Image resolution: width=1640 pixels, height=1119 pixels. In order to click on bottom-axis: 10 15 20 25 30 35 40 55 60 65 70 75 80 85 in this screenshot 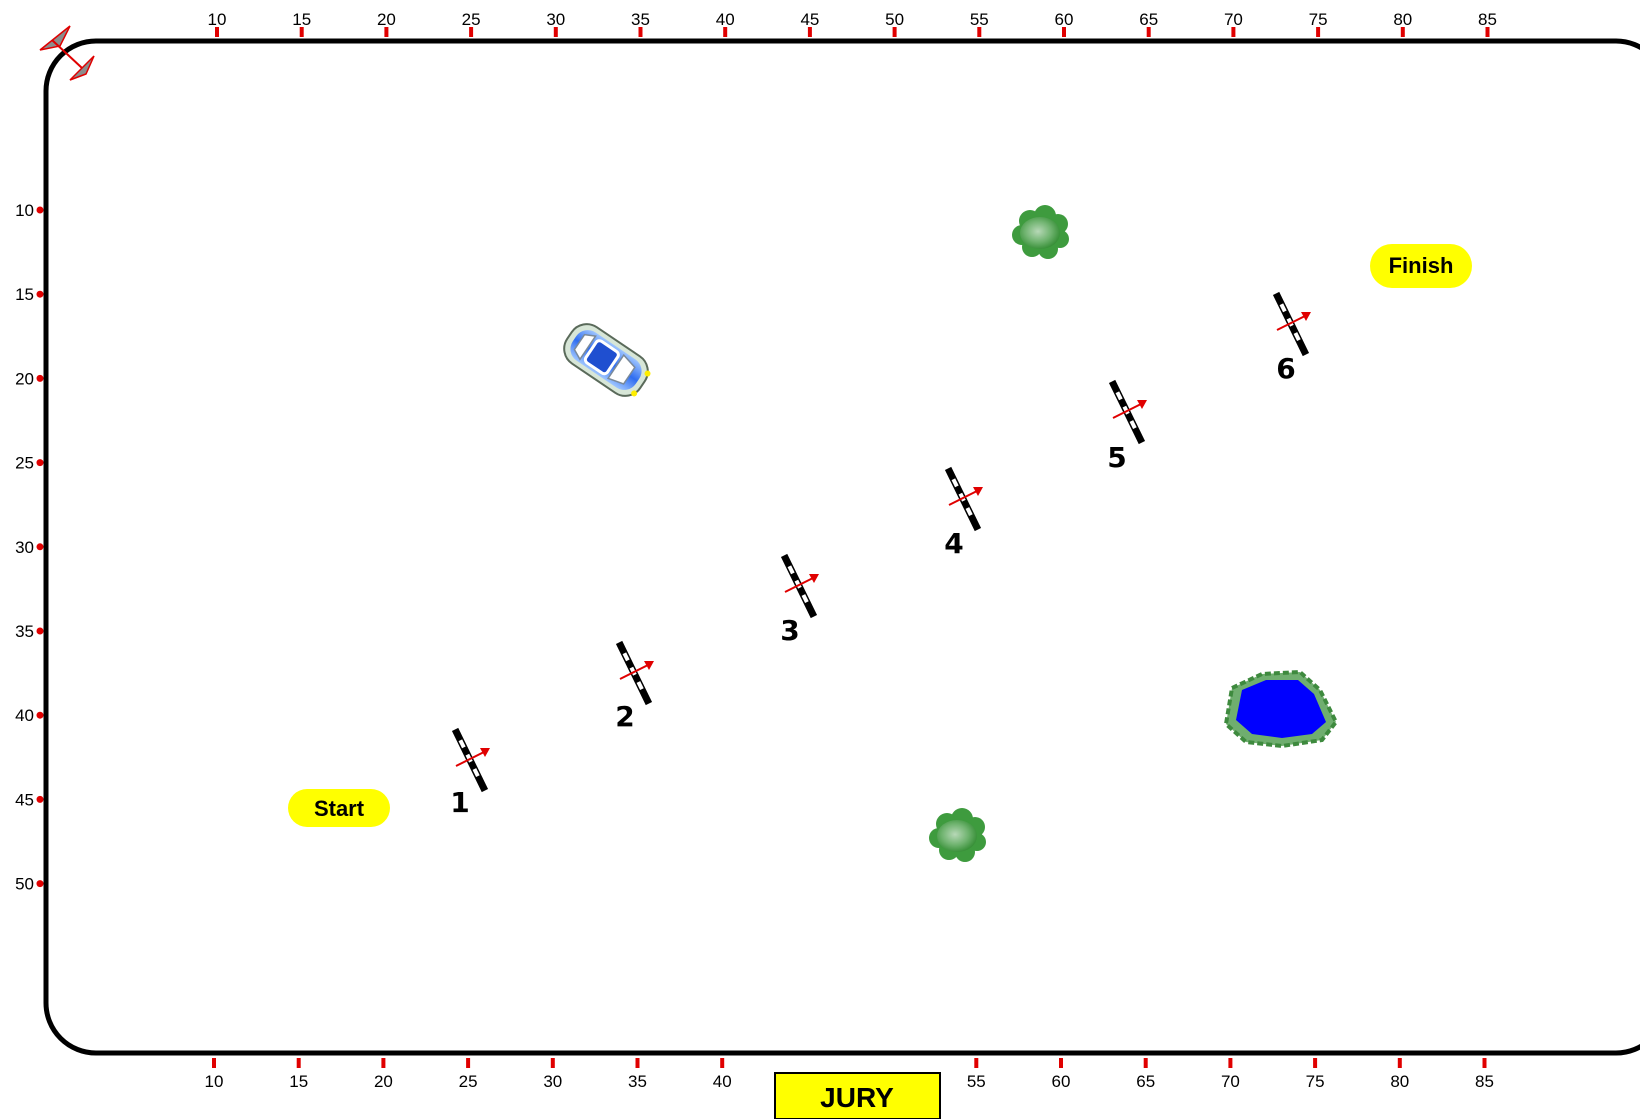, I will do `click(849, 1074)`.